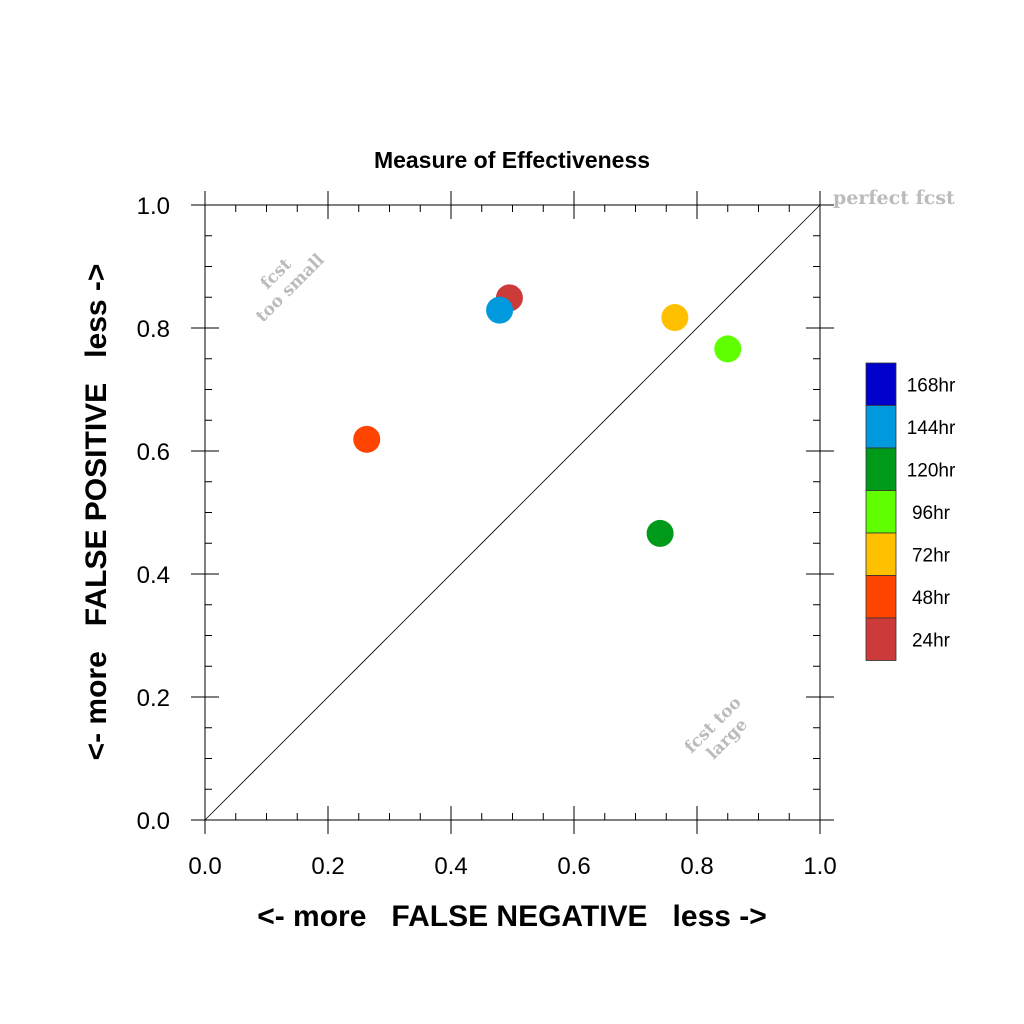  Describe the element at coordinates (512, 916) in the screenshot. I see `x-axis-label: <- more FALSE NEGATIVE less ->` at that location.